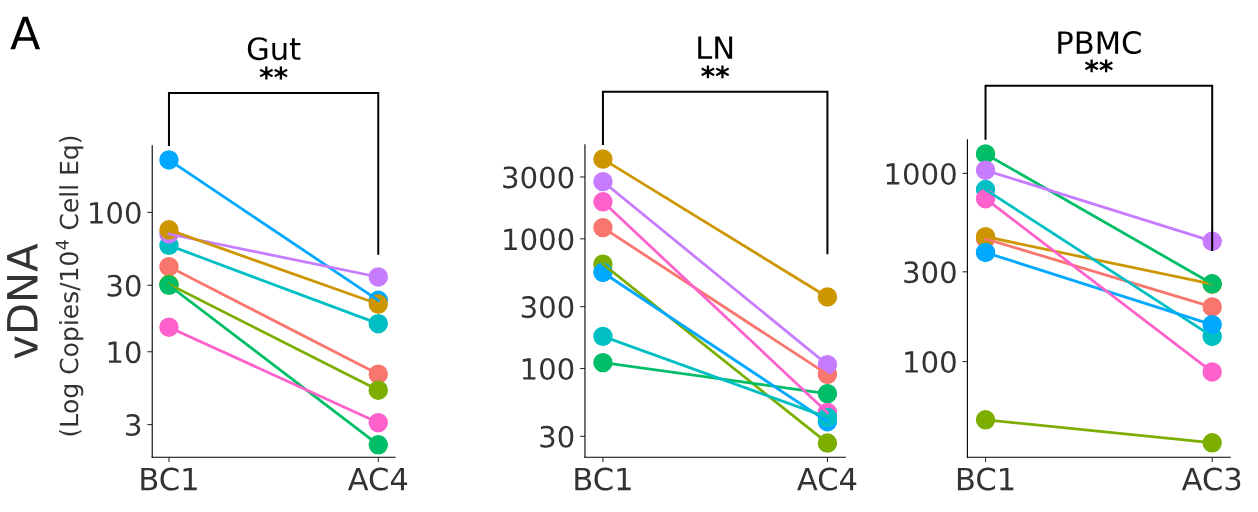 Image resolution: width=1258 pixels, height=512 pixels. I want to click on x-tick-label: AC3, so click(1211, 479).